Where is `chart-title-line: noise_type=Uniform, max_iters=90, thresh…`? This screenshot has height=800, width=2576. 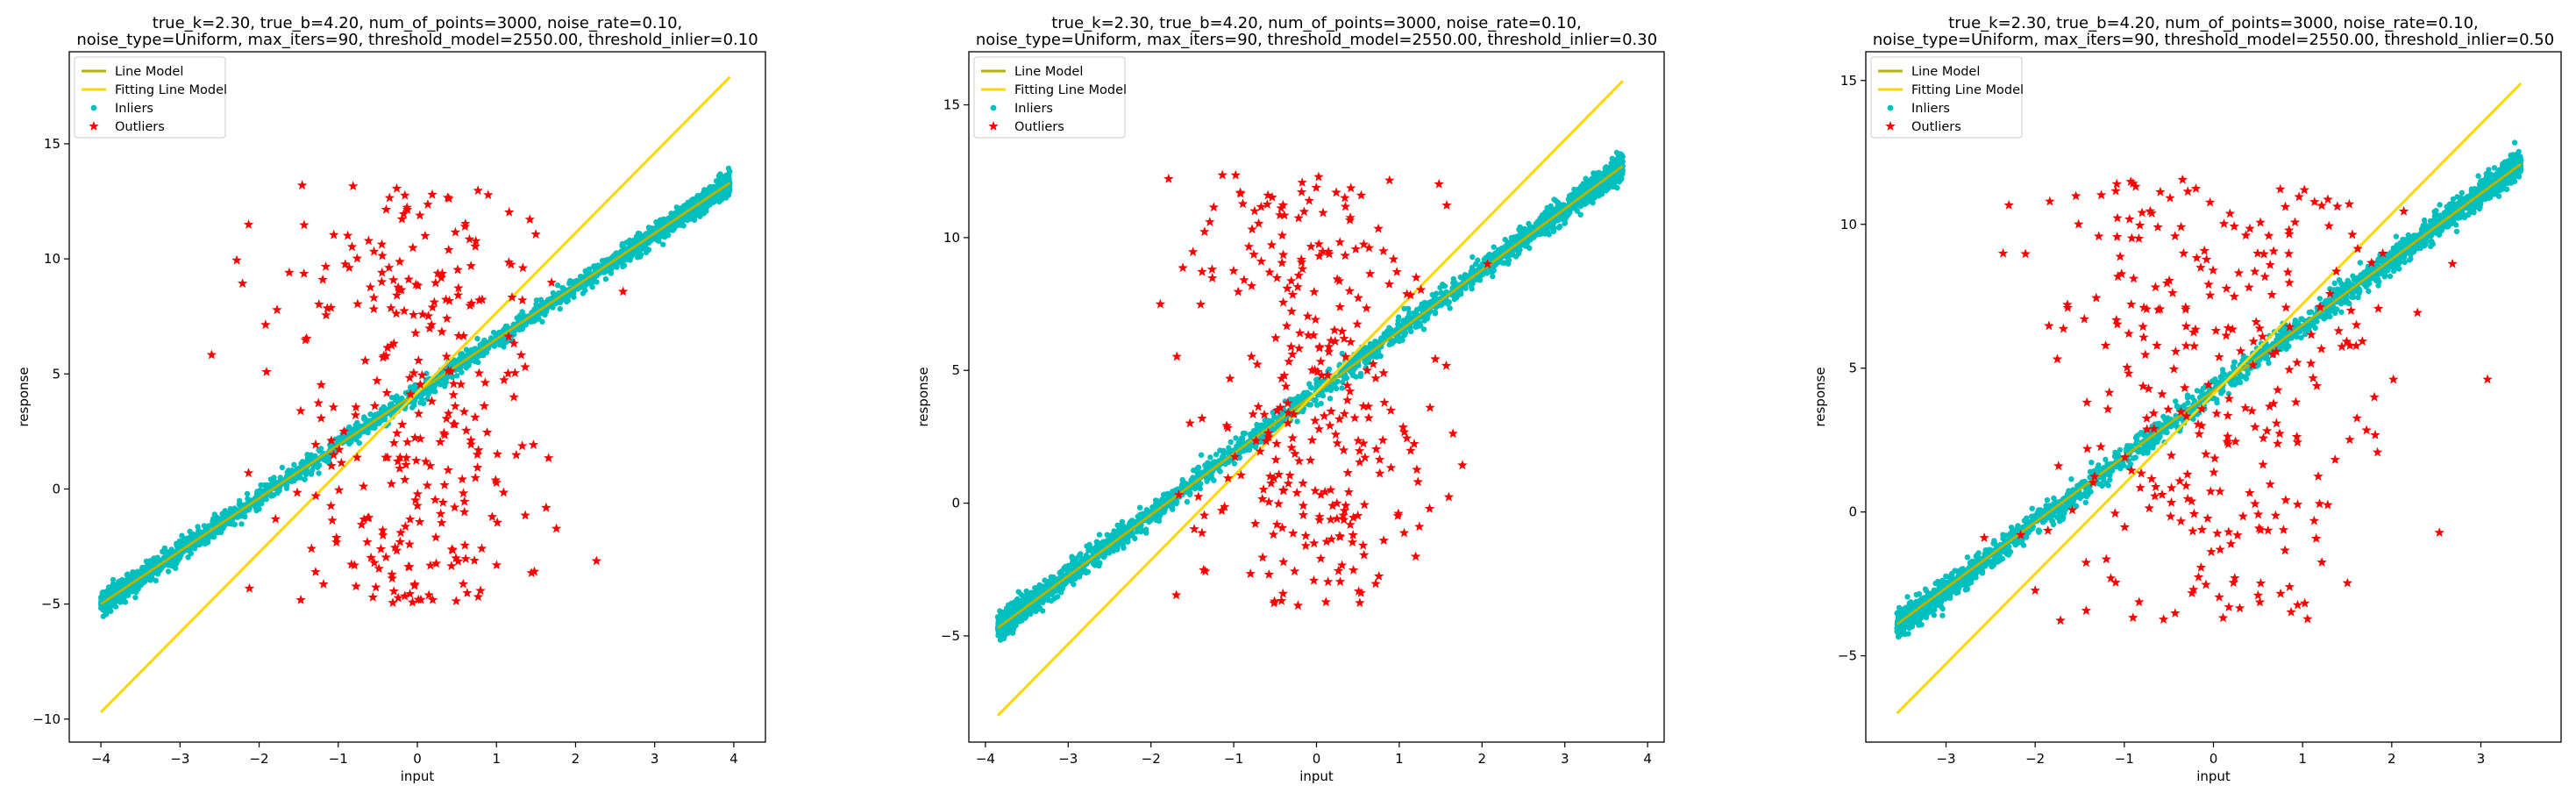
chart-title-line: noise_type=Uniform, max_iters=90, thresh… is located at coordinates (1316, 40).